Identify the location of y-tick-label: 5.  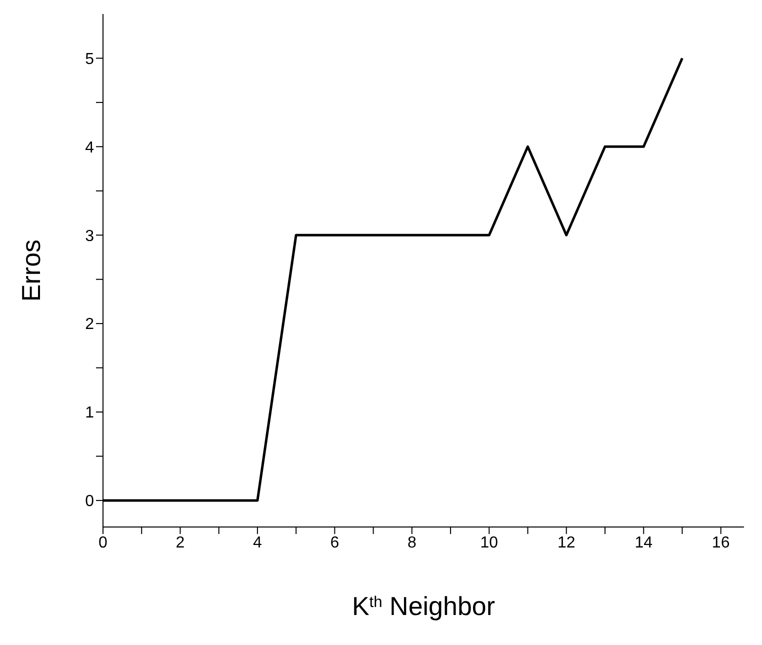
(89, 59).